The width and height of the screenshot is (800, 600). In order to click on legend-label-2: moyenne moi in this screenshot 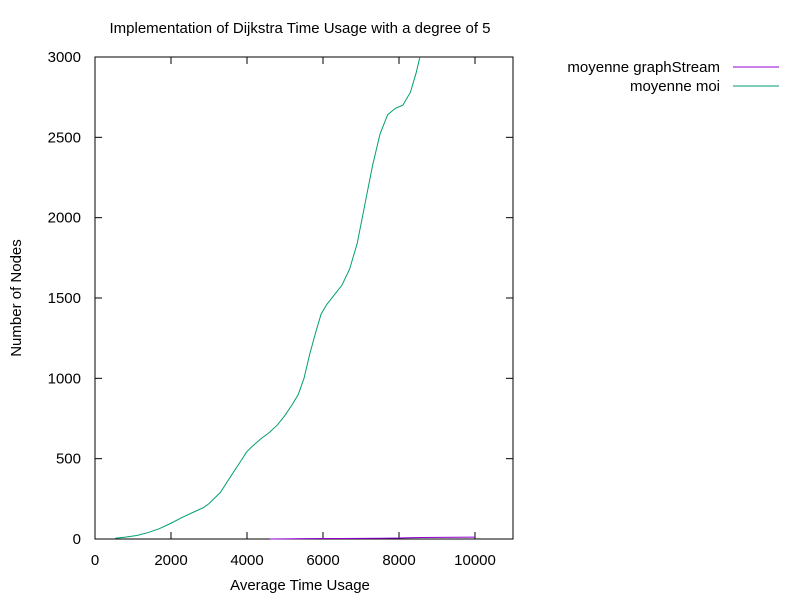, I will do `click(675, 86)`.